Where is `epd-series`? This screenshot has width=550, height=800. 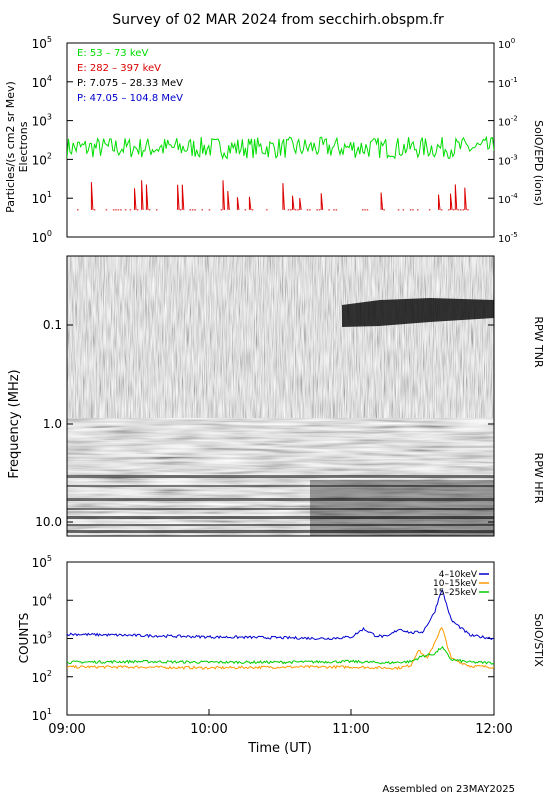
epd-series is located at coordinates (280, 173).